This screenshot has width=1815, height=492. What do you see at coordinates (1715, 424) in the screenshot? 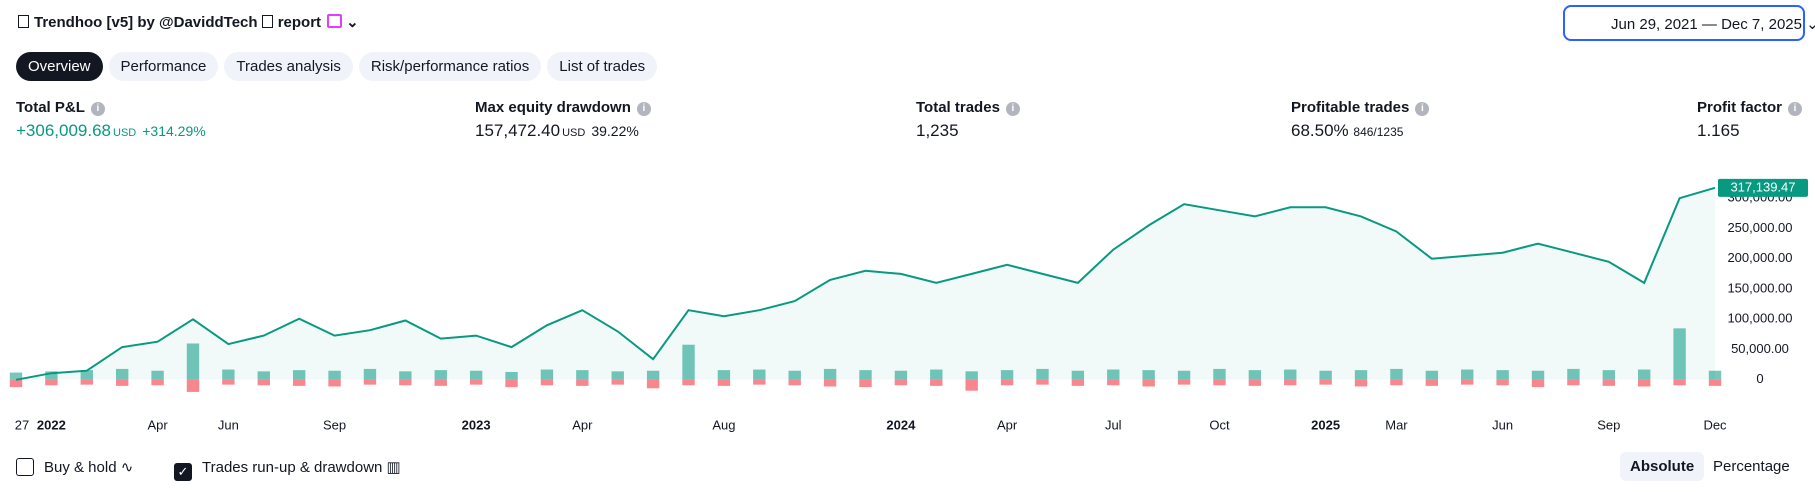
I see `x-tick-label: Dec` at bounding box center [1715, 424].